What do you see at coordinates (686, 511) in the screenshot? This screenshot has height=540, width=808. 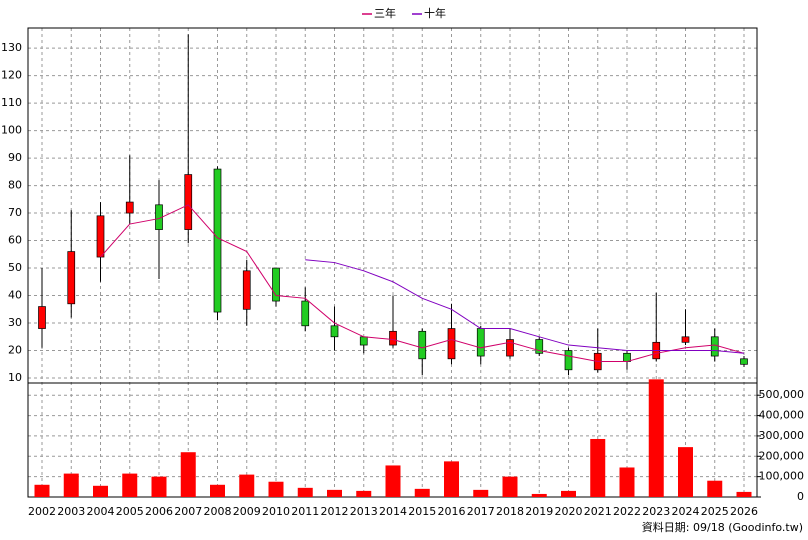 I see `x-tick-label: 2024` at bounding box center [686, 511].